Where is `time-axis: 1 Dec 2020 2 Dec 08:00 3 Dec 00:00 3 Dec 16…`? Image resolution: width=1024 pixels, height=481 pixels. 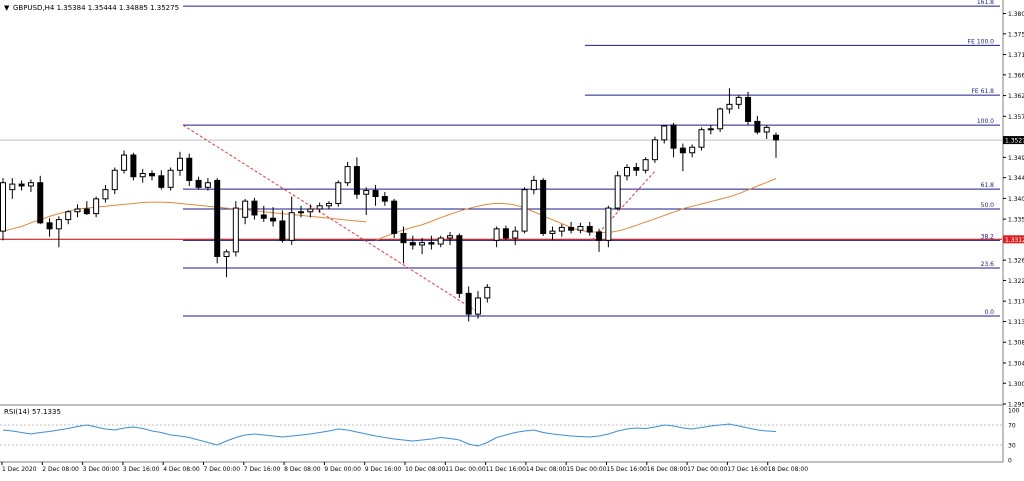
time-axis: 1 Dec 2020 2 Dec 08:00 3 Dec 00:00 3 Dec 16… is located at coordinates (404, 467).